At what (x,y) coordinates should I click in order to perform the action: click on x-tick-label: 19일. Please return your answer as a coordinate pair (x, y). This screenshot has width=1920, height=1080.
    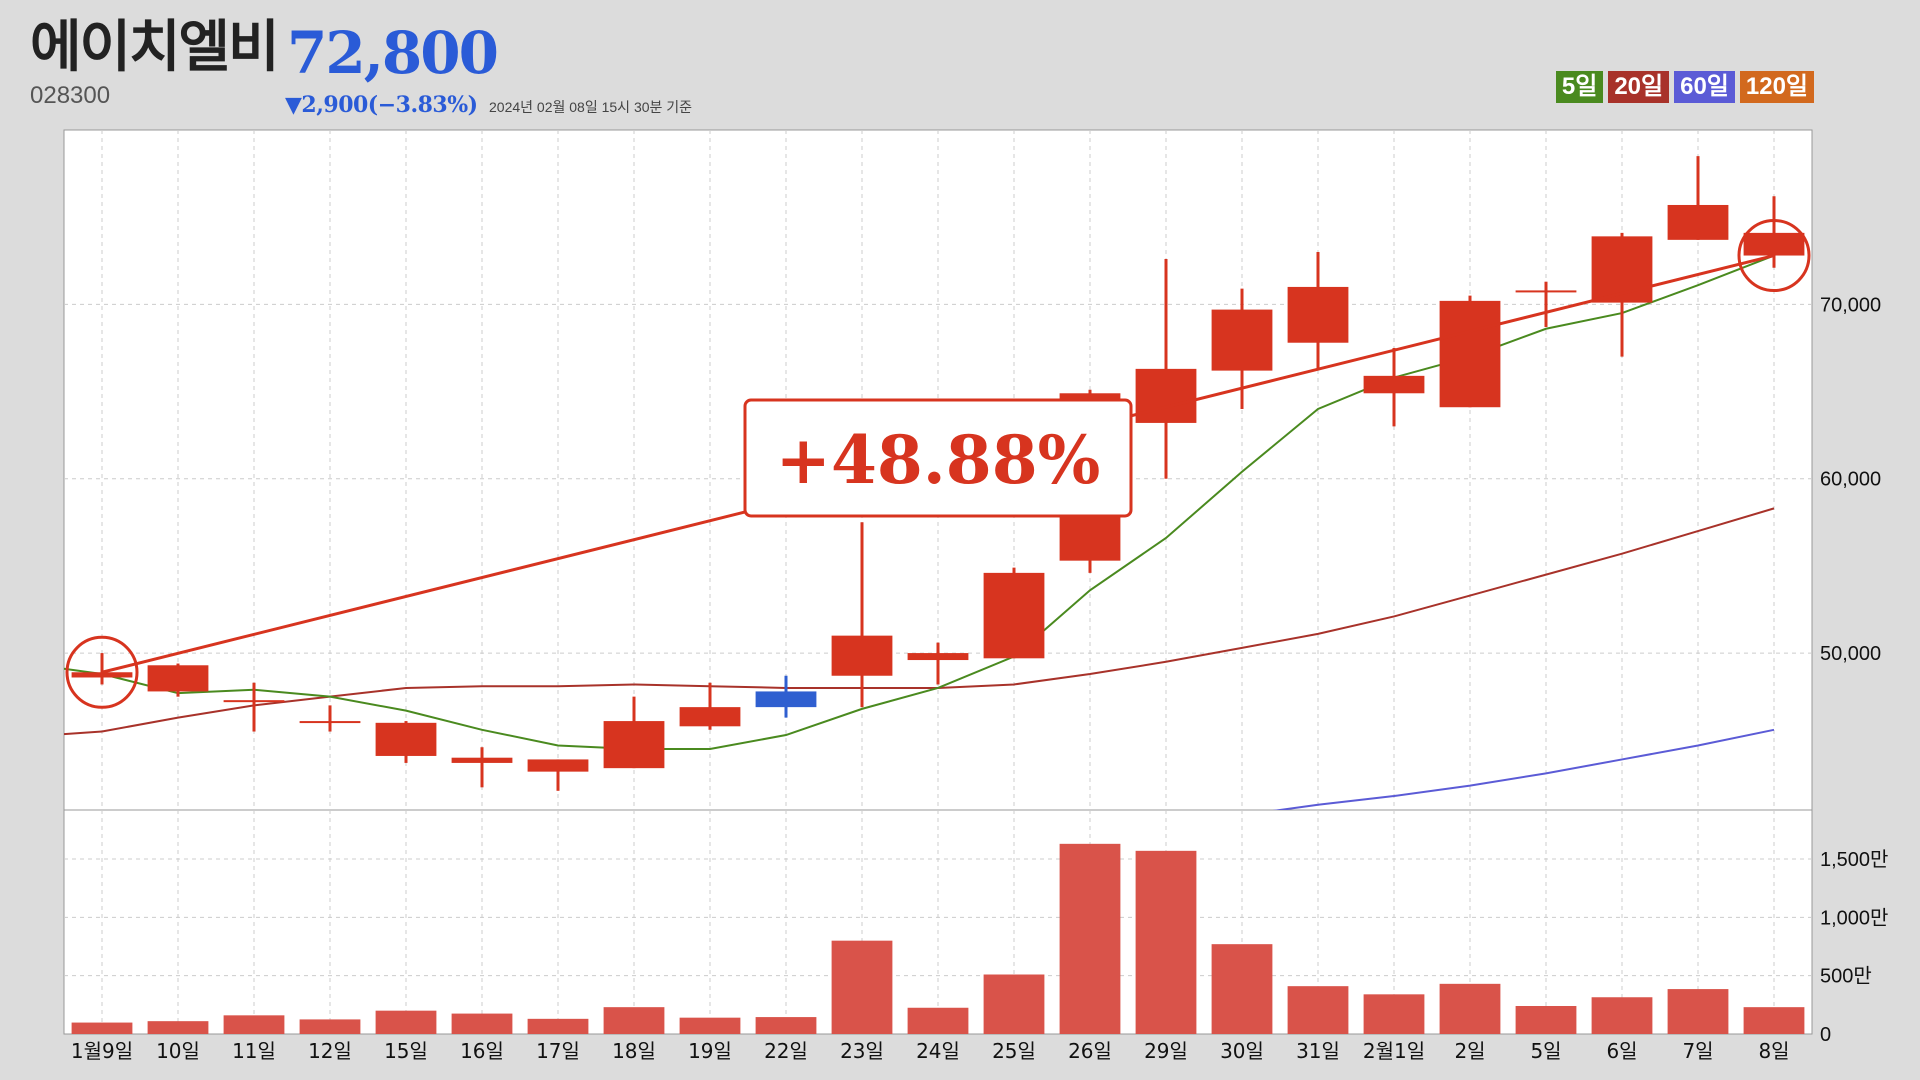
    Looking at the image, I should click on (710, 1051).